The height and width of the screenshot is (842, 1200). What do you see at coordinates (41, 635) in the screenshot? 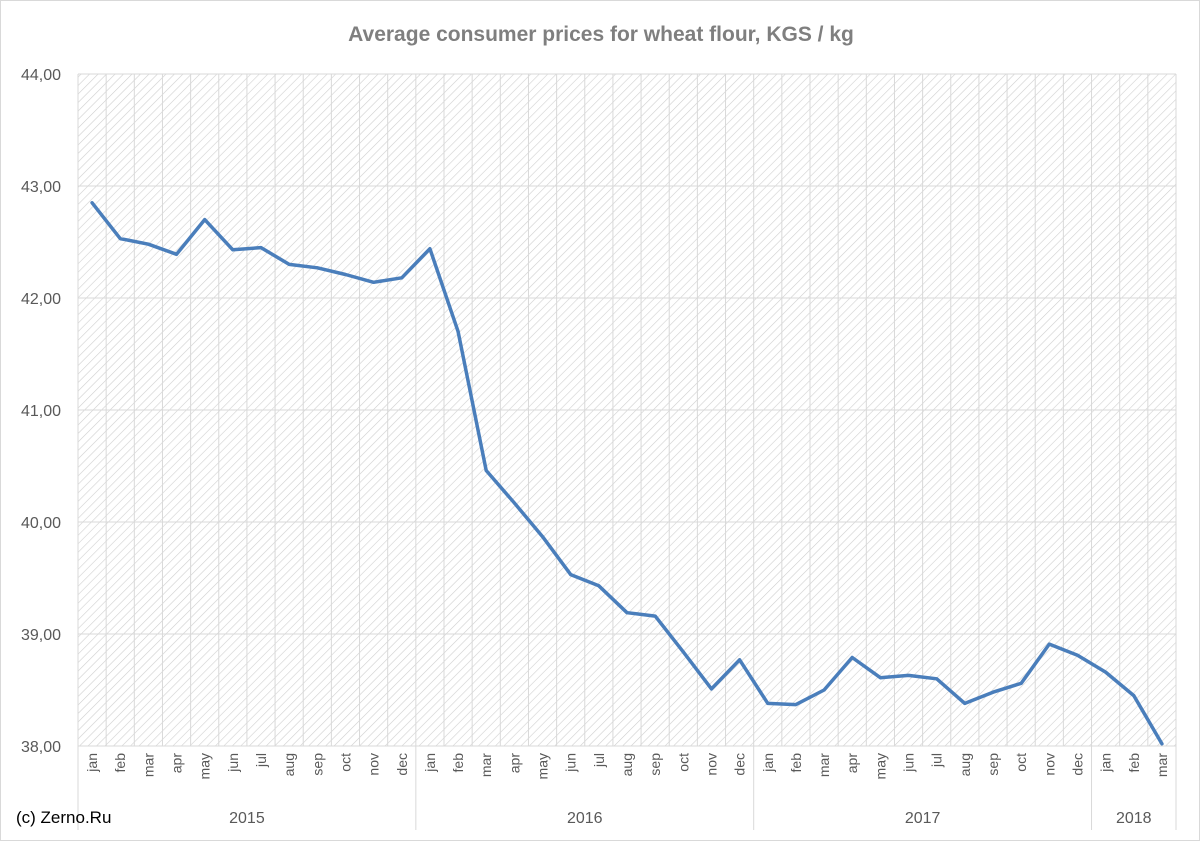
I see `y-tick-label: 39,00` at bounding box center [41, 635].